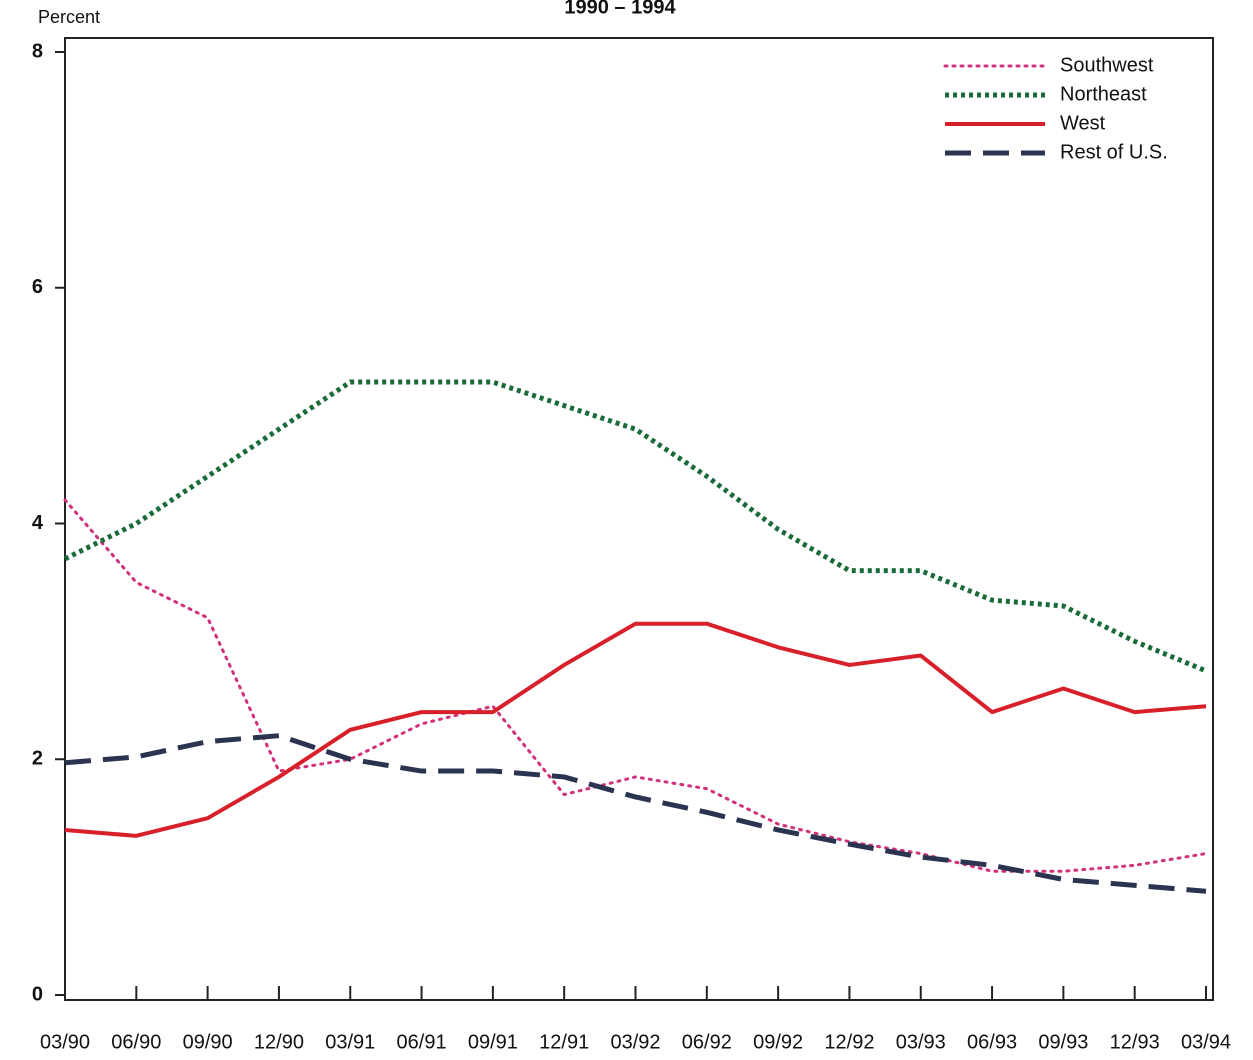 The width and height of the screenshot is (1253, 1060). I want to click on y-axis-label: Percent, so click(69, 17).